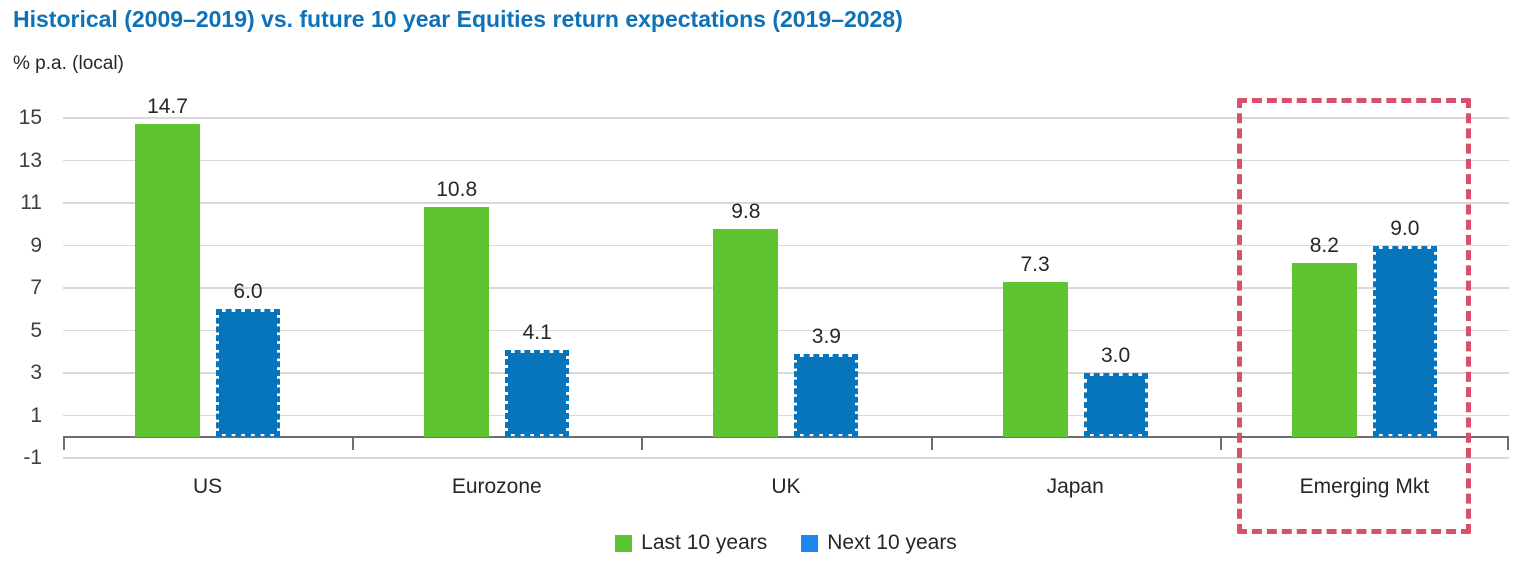 The width and height of the screenshot is (1538, 565). What do you see at coordinates (704, 542) in the screenshot?
I see `legend-label-last-10-years: Last 10 years` at bounding box center [704, 542].